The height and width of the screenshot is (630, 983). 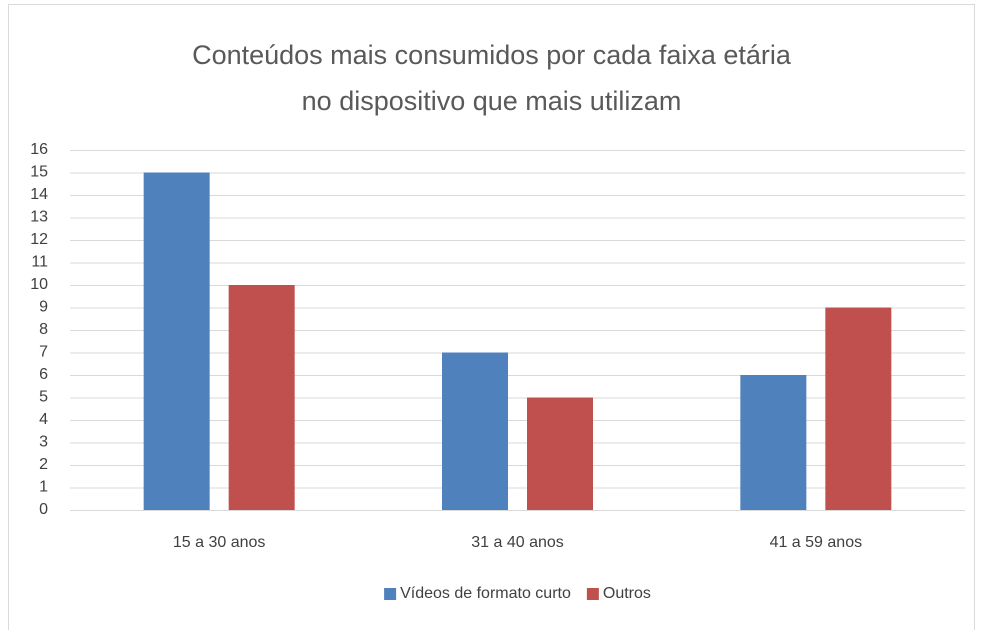 I want to click on y-tick-label: 5, so click(x=43, y=397).